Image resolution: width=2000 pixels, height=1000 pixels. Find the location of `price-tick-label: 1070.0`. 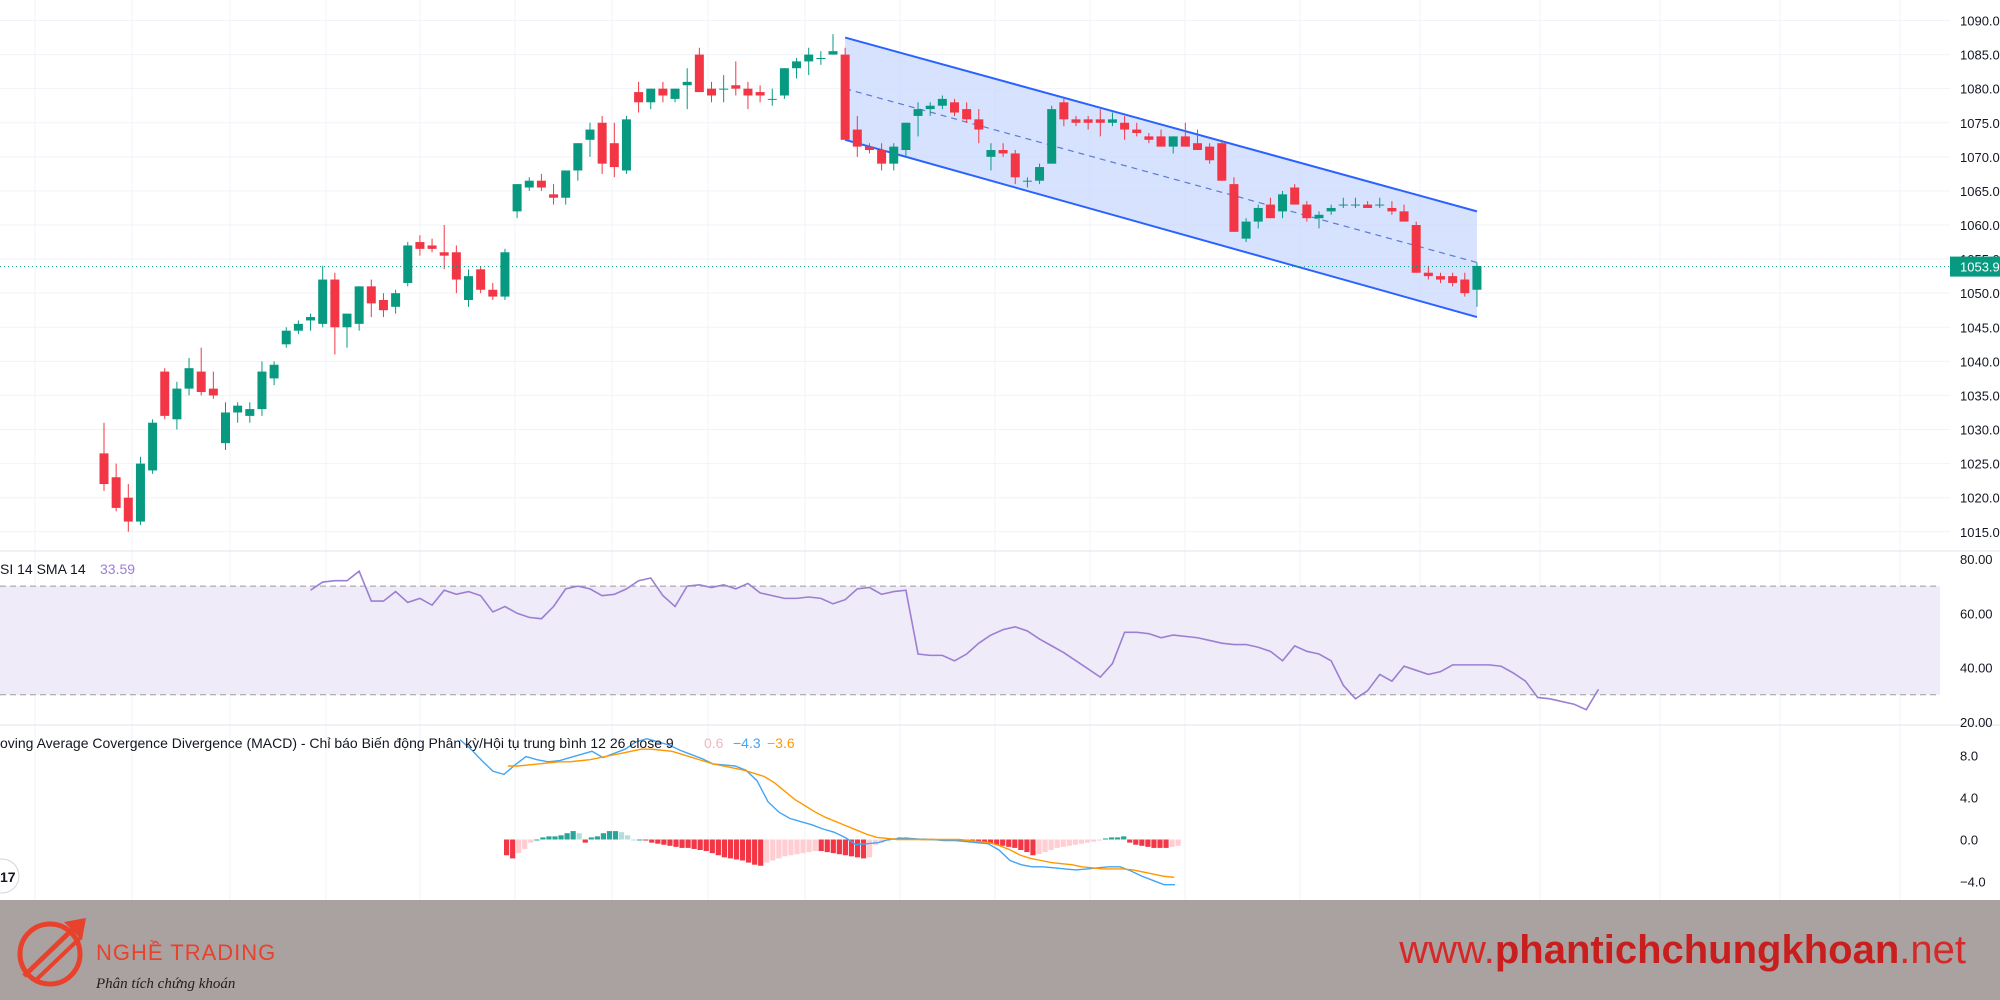

price-tick-label: 1070.0 is located at coordinates (1980, 157).